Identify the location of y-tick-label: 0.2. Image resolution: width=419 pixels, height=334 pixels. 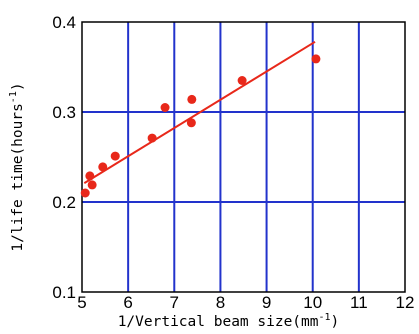
(64, 202).